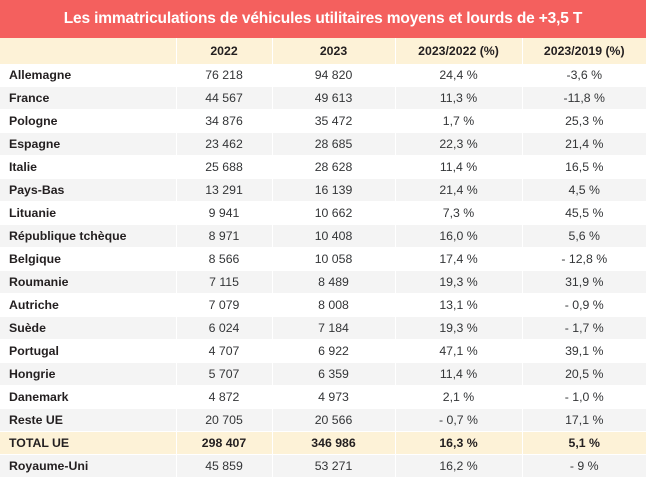 The height and width of the screenshot is (477, 646). I want to click on cell-2023: 20 566, so click(333, 420).